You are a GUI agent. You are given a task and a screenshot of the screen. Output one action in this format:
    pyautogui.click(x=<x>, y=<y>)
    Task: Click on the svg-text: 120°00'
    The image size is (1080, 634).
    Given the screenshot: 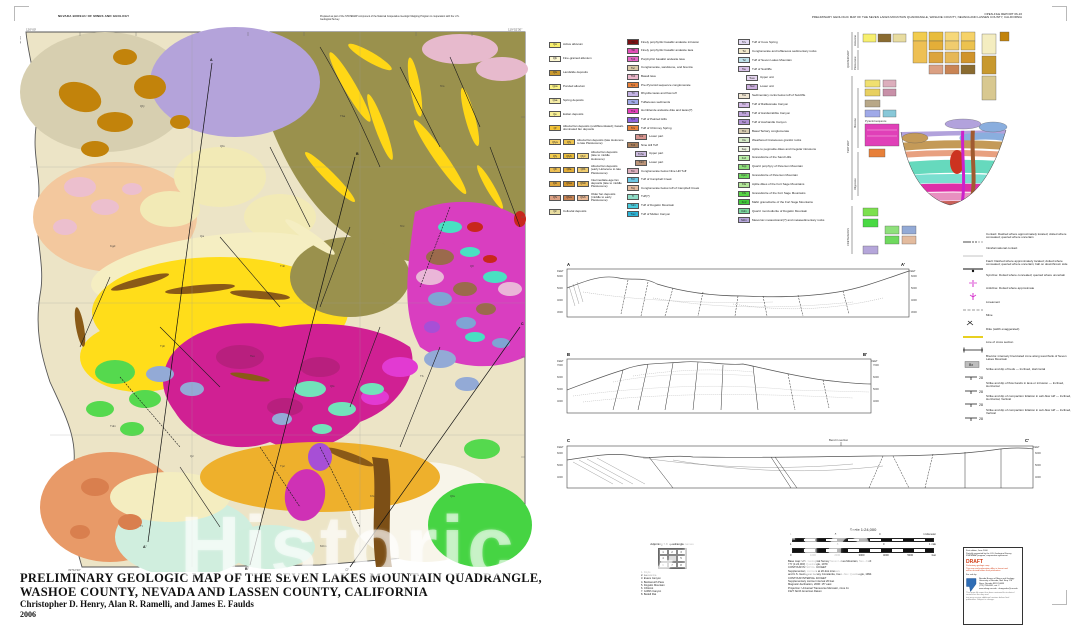 What is the action you would take?
    pyautogui.click(x=31, y=30)
    